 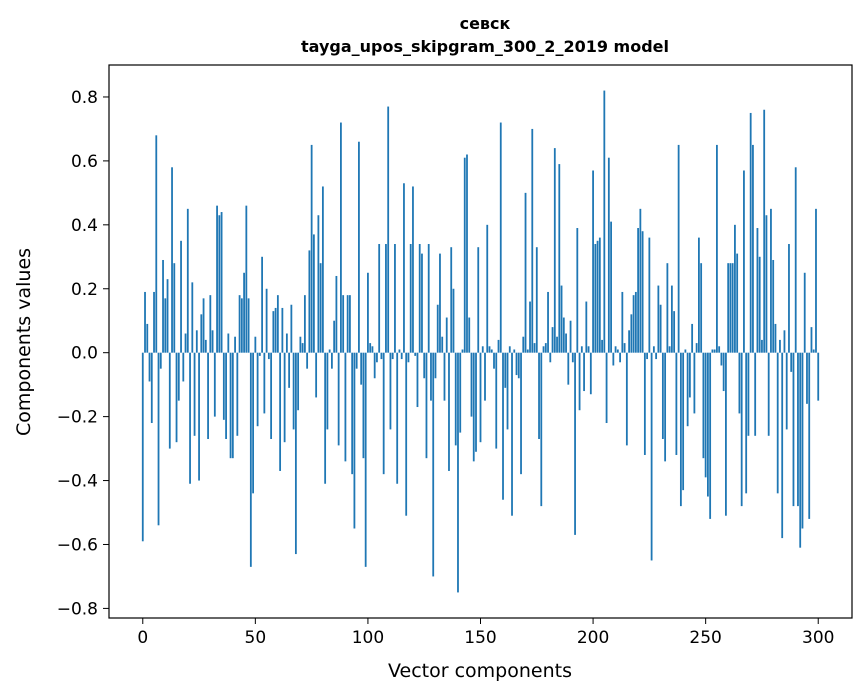 I want to click on y-axis-label: Components values, so click(x=24, y=342).